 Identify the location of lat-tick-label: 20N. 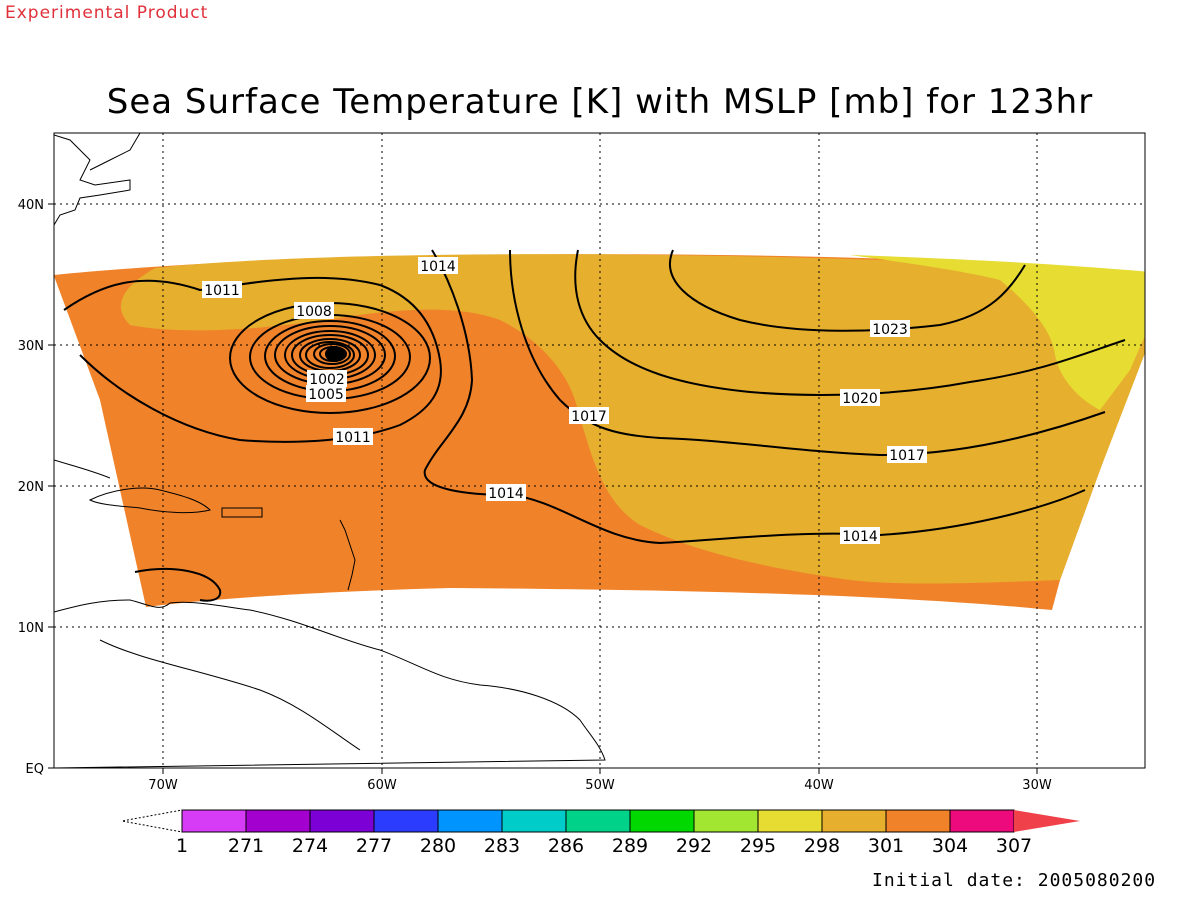
(31, 487).